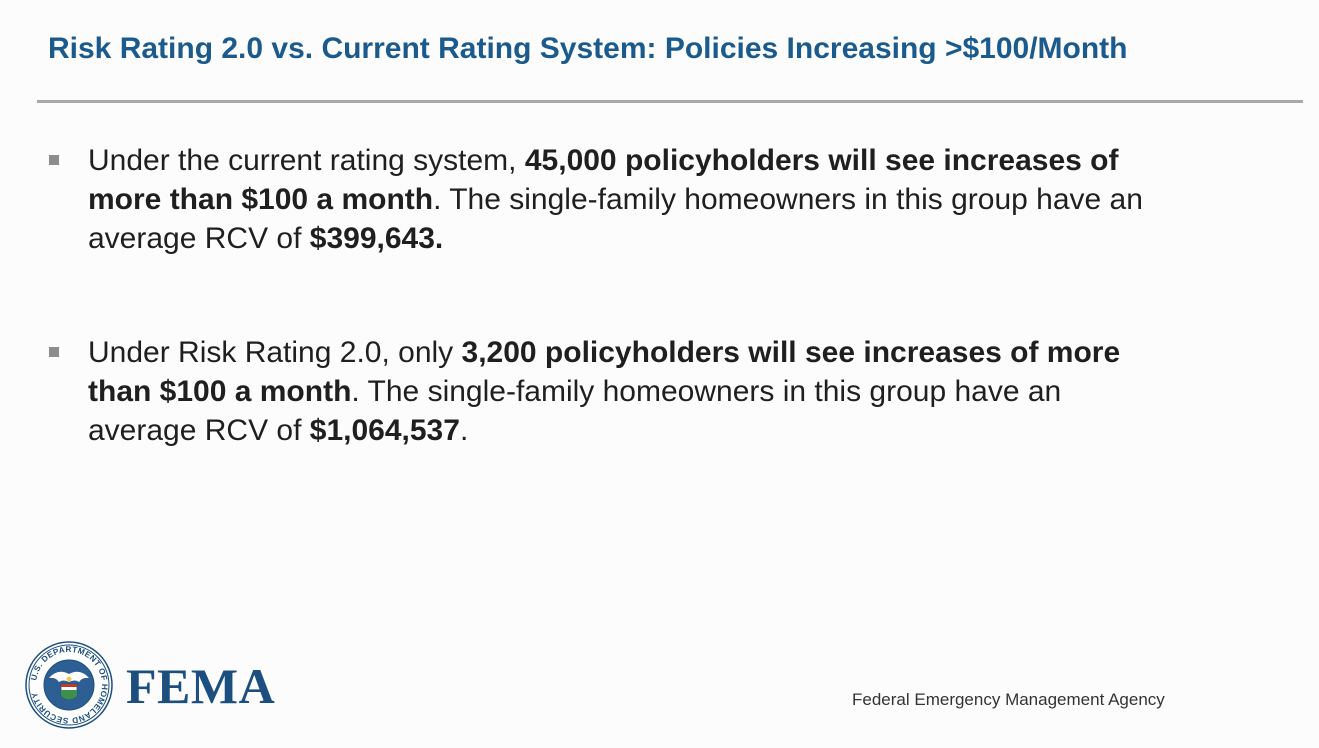  What do you see at coordinates (69, 685) in the screenshot?
I see `dhs-seal-icon: U.S. DEPARTMENT OF HOMELAND SECURITY` at bounding box center [69, 685].